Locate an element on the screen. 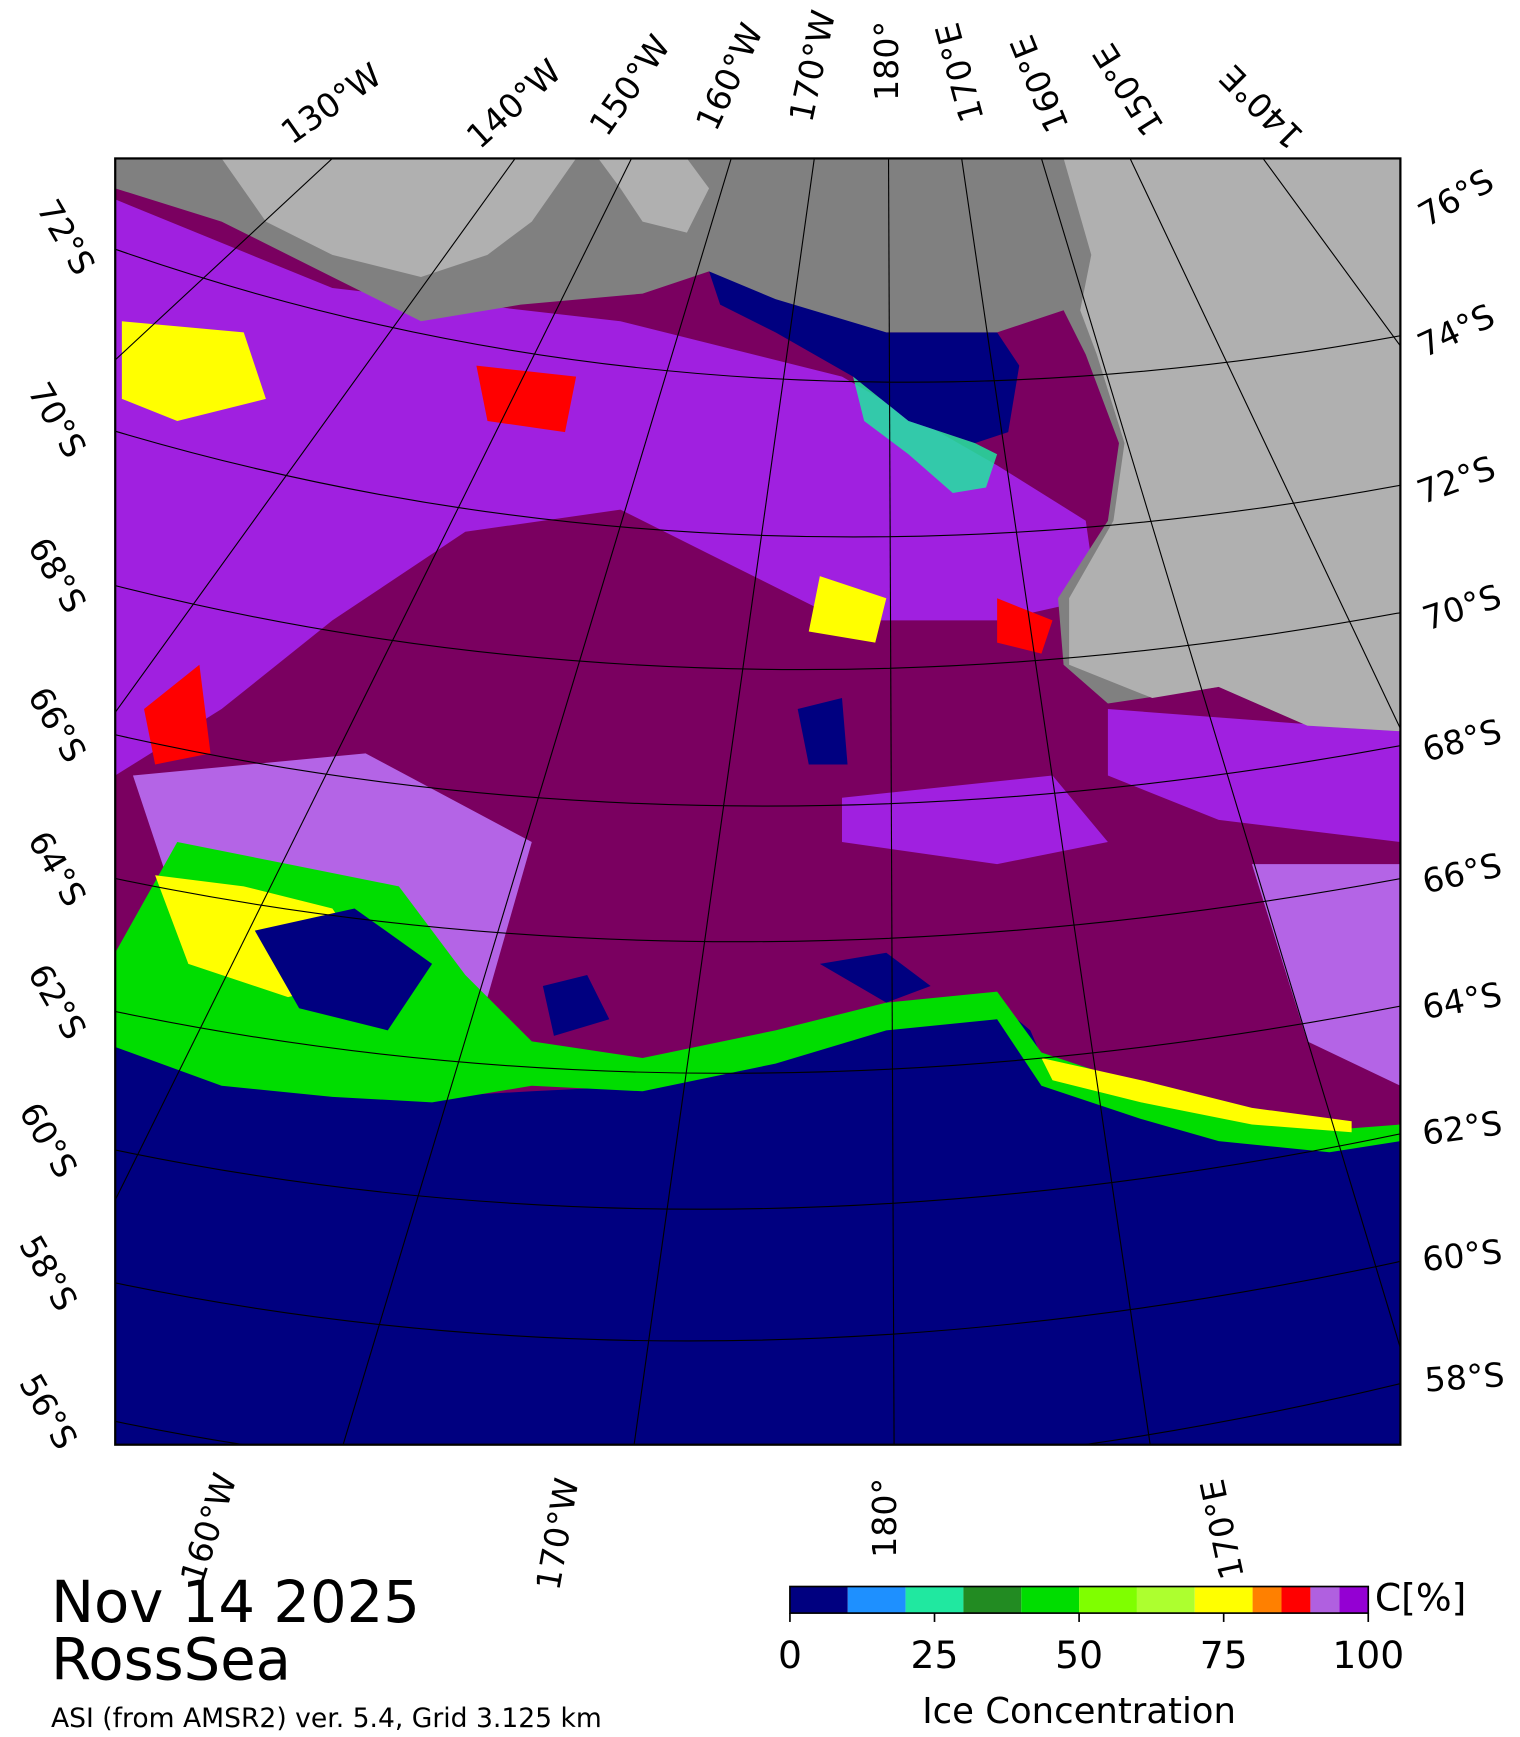 The height and width of the screenshot is (1737, 1520). polynya is located at coordinates (864, 357).